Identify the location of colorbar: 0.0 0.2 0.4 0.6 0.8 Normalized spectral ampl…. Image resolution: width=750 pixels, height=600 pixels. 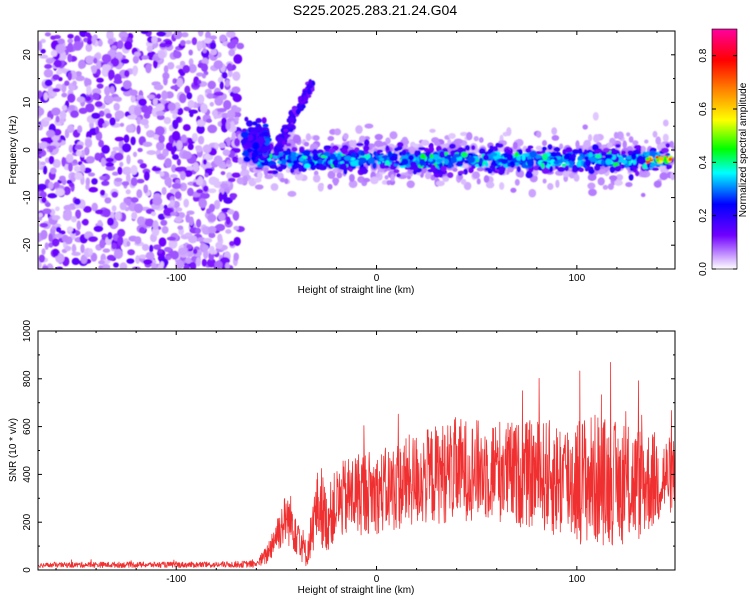
(723, 152).